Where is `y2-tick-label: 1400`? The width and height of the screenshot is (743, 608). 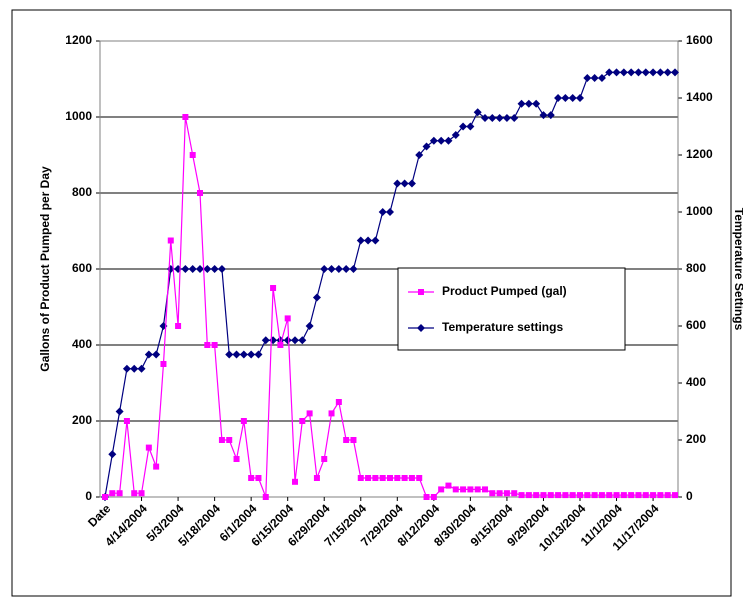
y2-tick-label: 1400 is located at coordinates (699, 97).